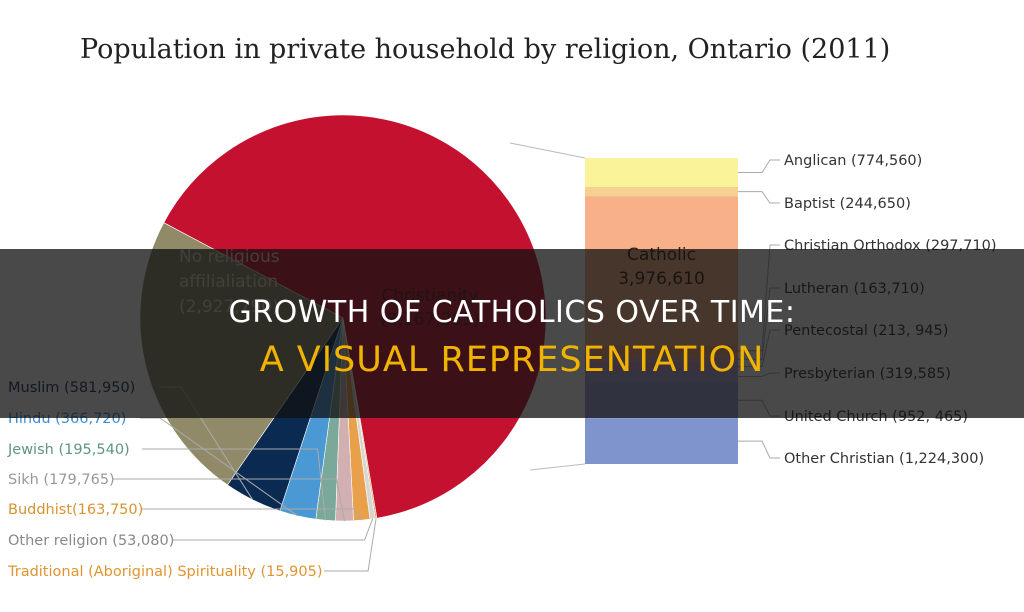 This screenshot has height=612, width=1024. What do you see at coordinates (512, 360) in the screenshot?
I see `banner-subtitle: A VISUAL REPRESENTATION` at bounding box center [512, 360].